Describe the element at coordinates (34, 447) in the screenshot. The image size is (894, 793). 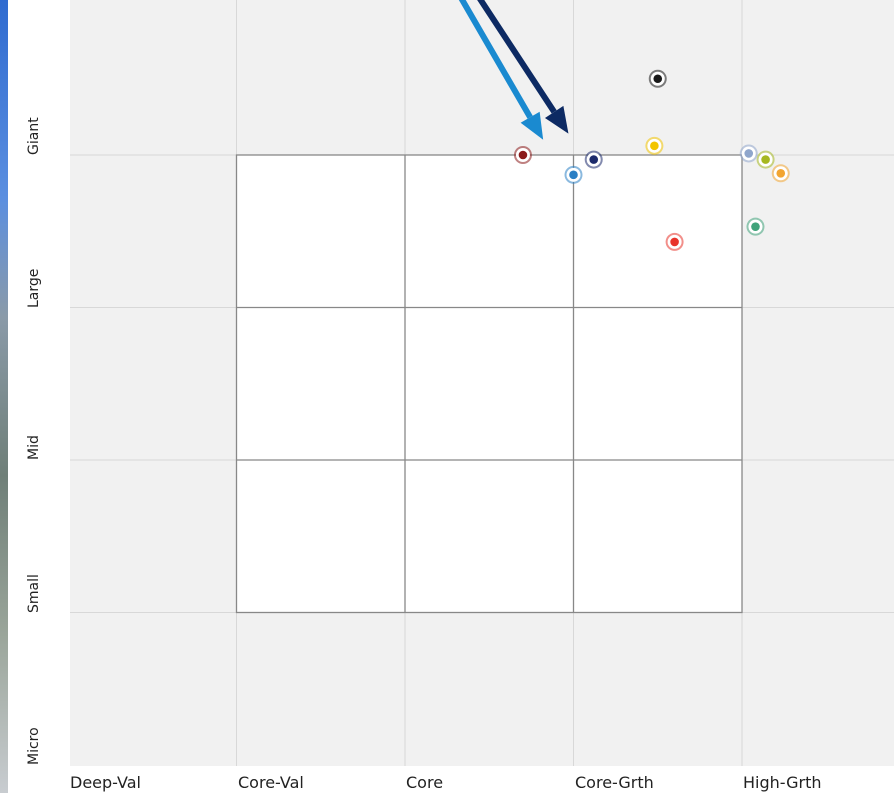
I see `y-tick-label: Mid` at that location.